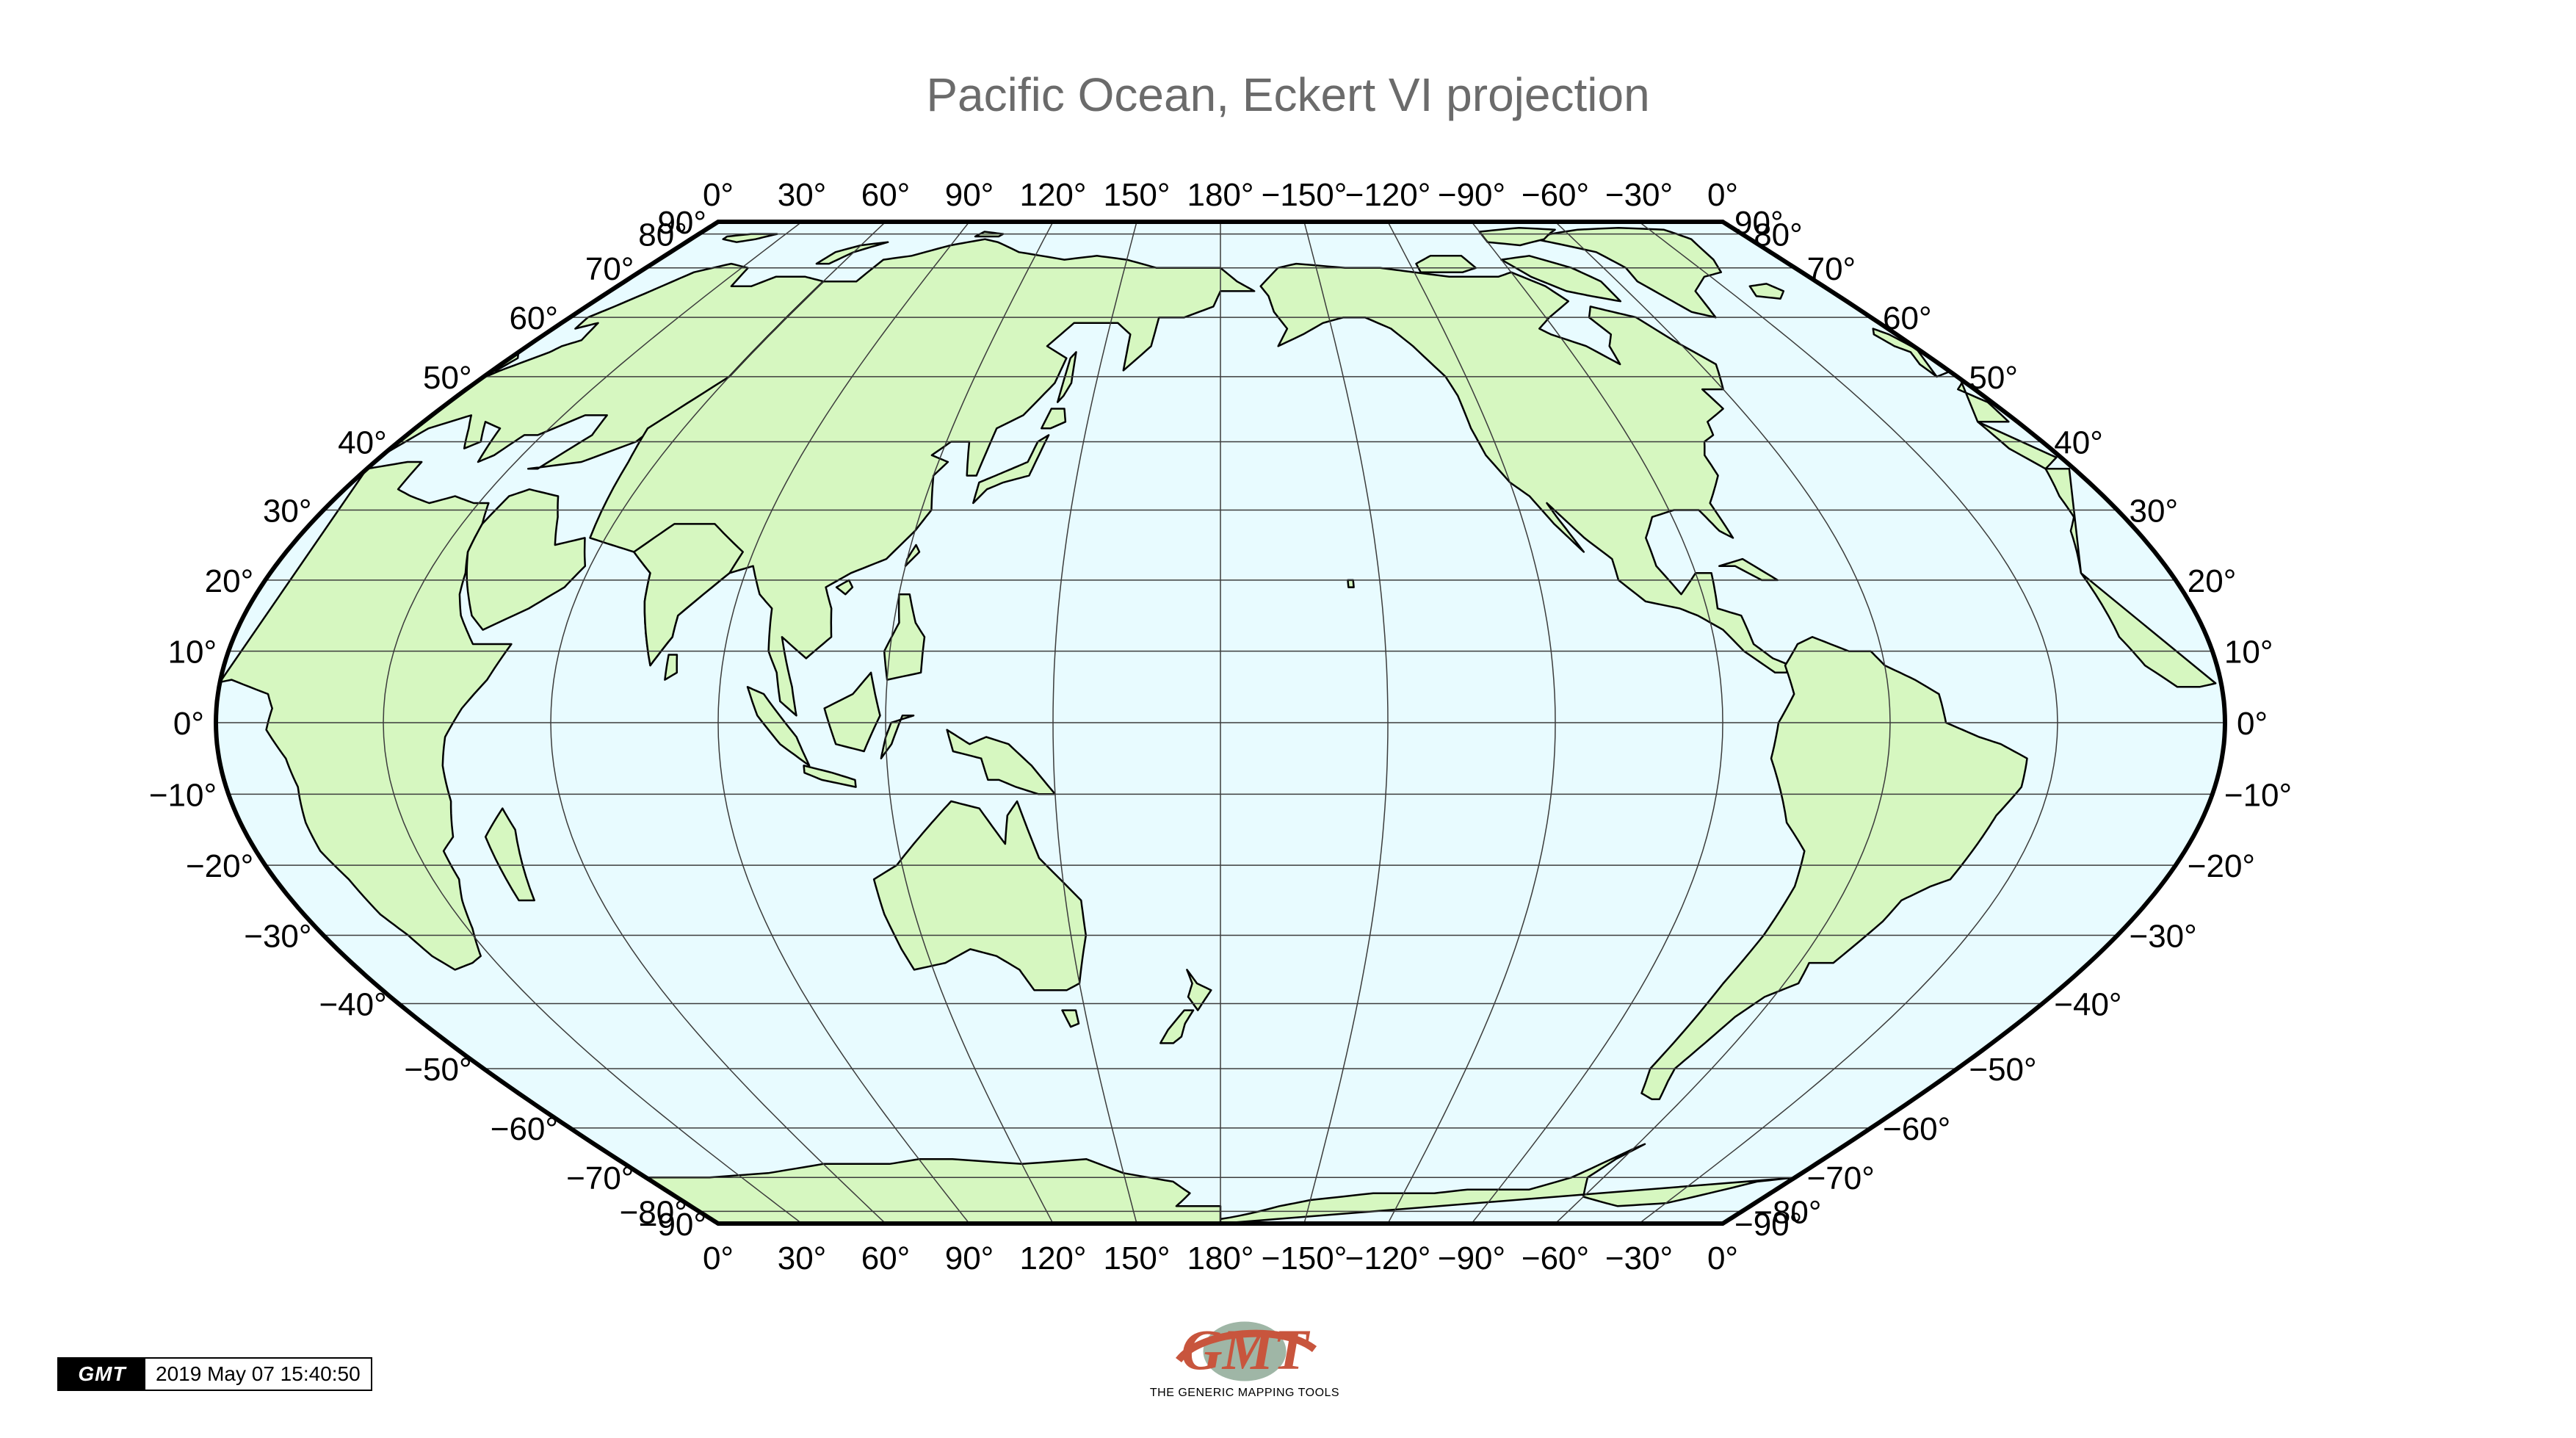 This screenshot has width=2576, height=1438. I want to click on longitude-label-top: −90°, so click(1471, 195).